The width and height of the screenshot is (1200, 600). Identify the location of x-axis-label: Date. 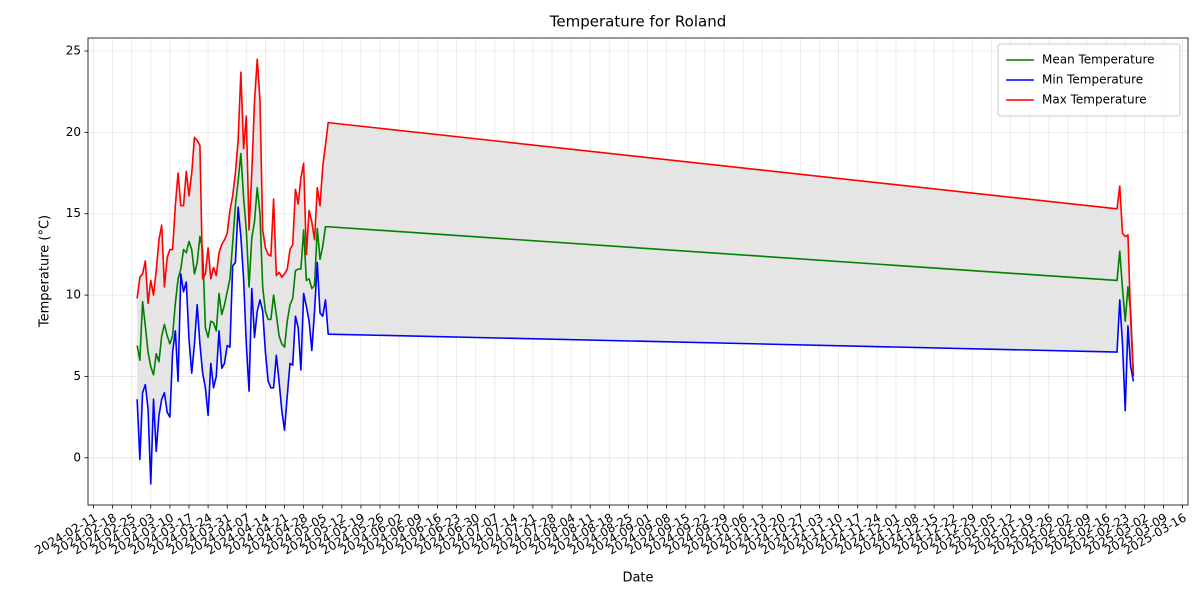
(637, 578).